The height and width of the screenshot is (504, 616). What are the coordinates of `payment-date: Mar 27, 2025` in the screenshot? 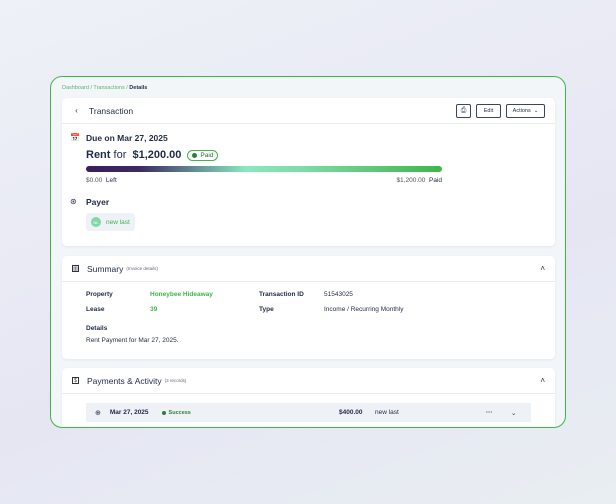 It's located at (129, 412).